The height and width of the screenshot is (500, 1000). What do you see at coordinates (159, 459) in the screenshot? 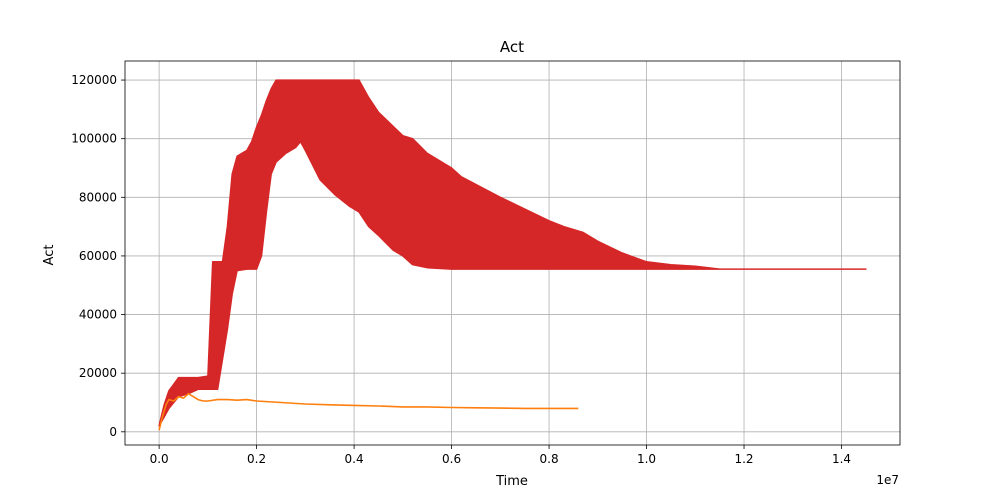
I see `x-tick-label: 0.0` at bounding box center [159, 459].